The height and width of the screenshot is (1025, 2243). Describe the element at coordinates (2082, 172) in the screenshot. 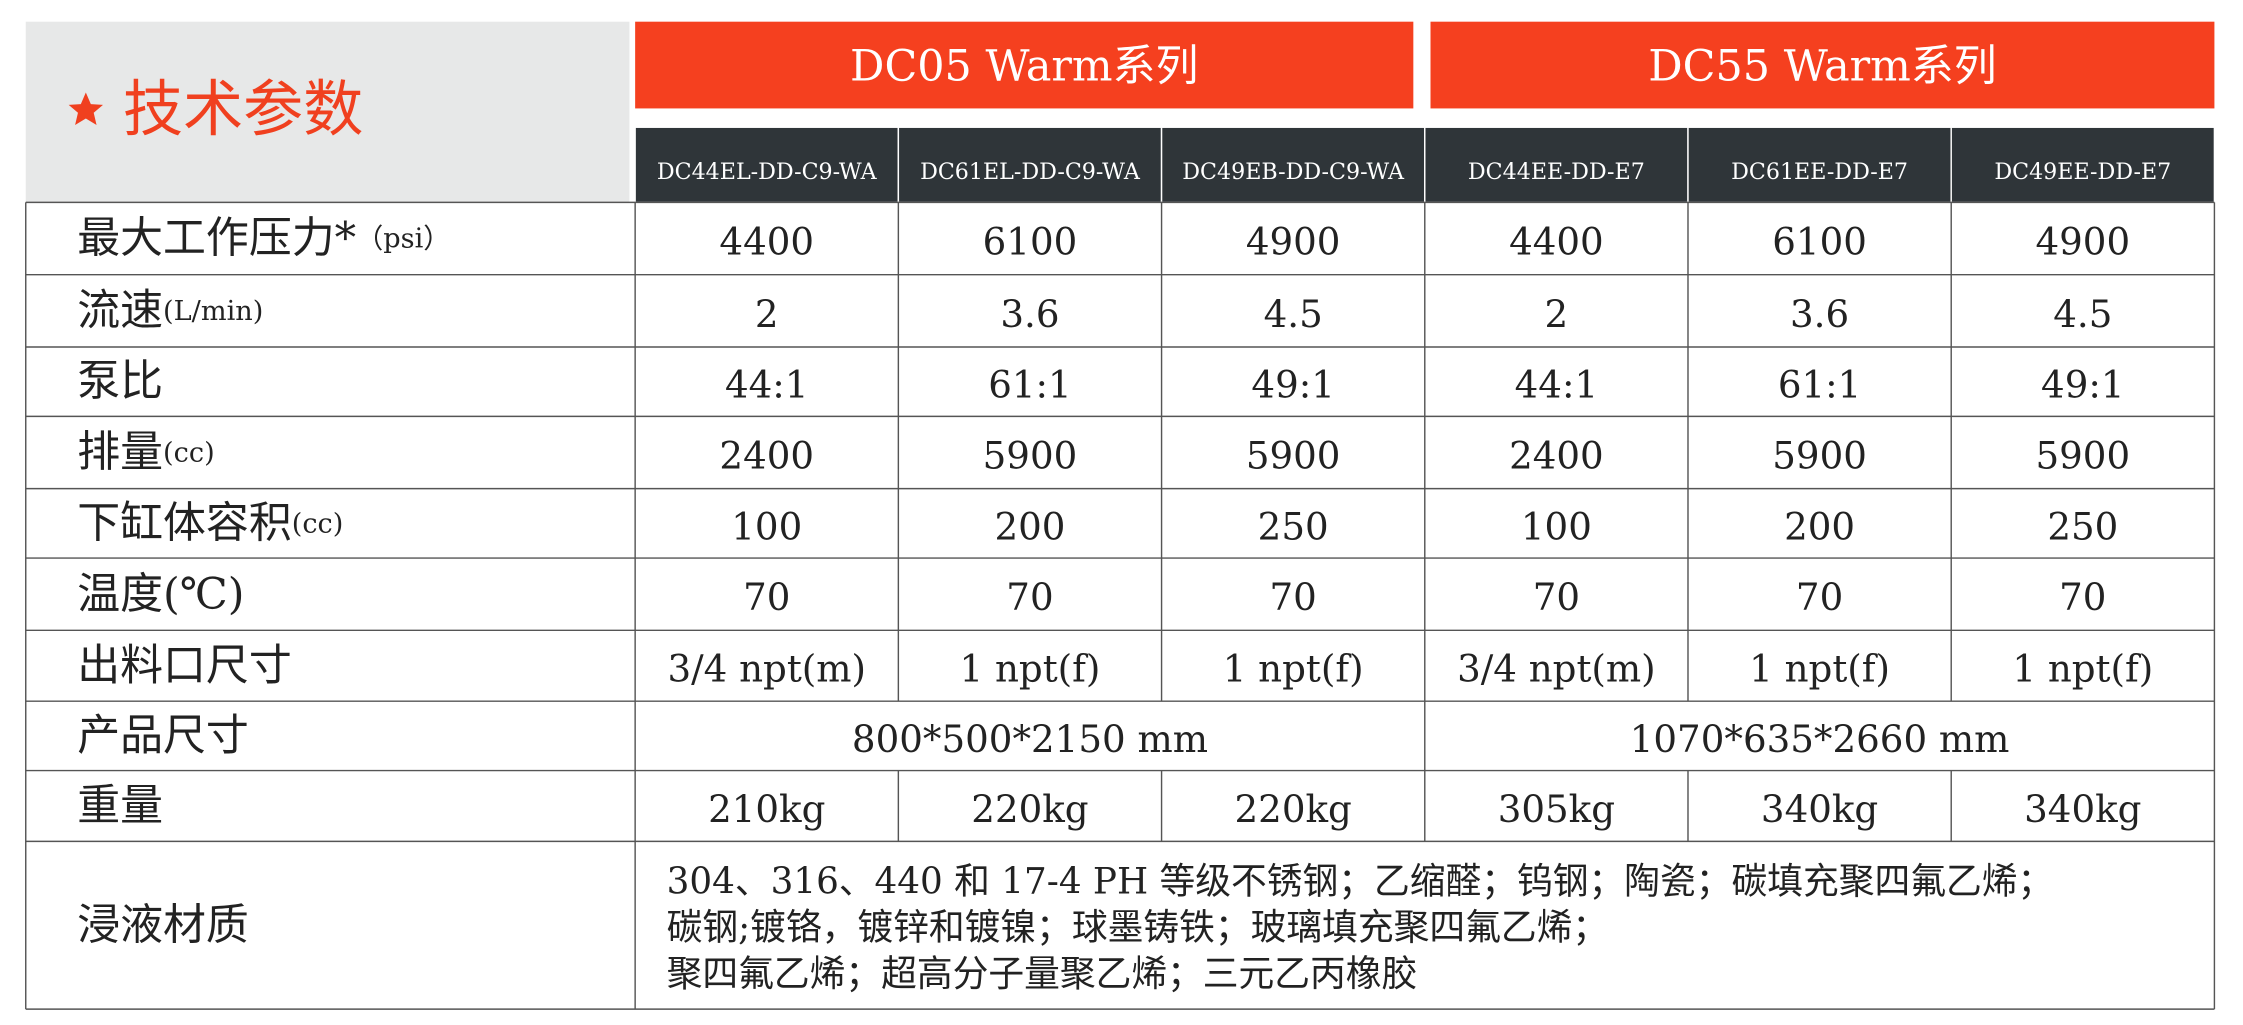

I see `model-name: DC49EE-DD-E7` at that location.